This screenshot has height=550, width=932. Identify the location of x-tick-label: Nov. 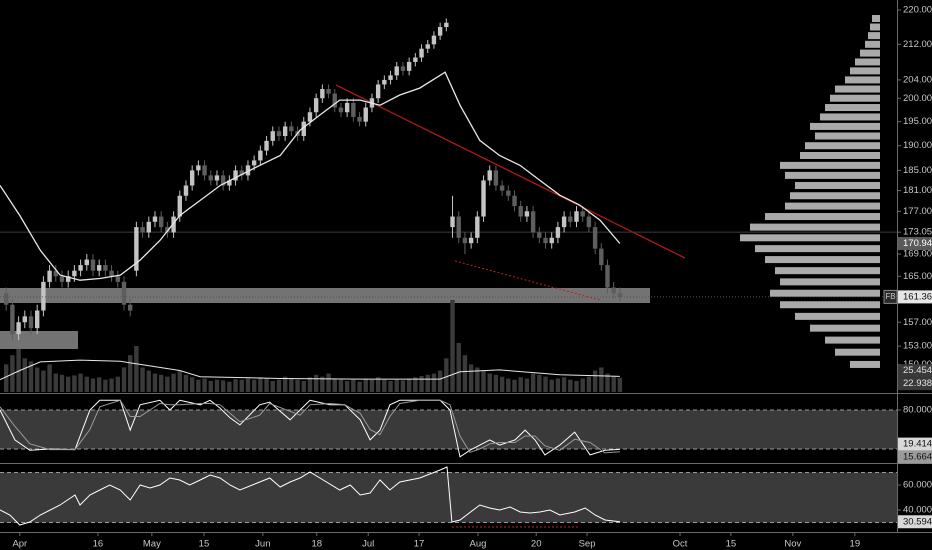
(792, 544).